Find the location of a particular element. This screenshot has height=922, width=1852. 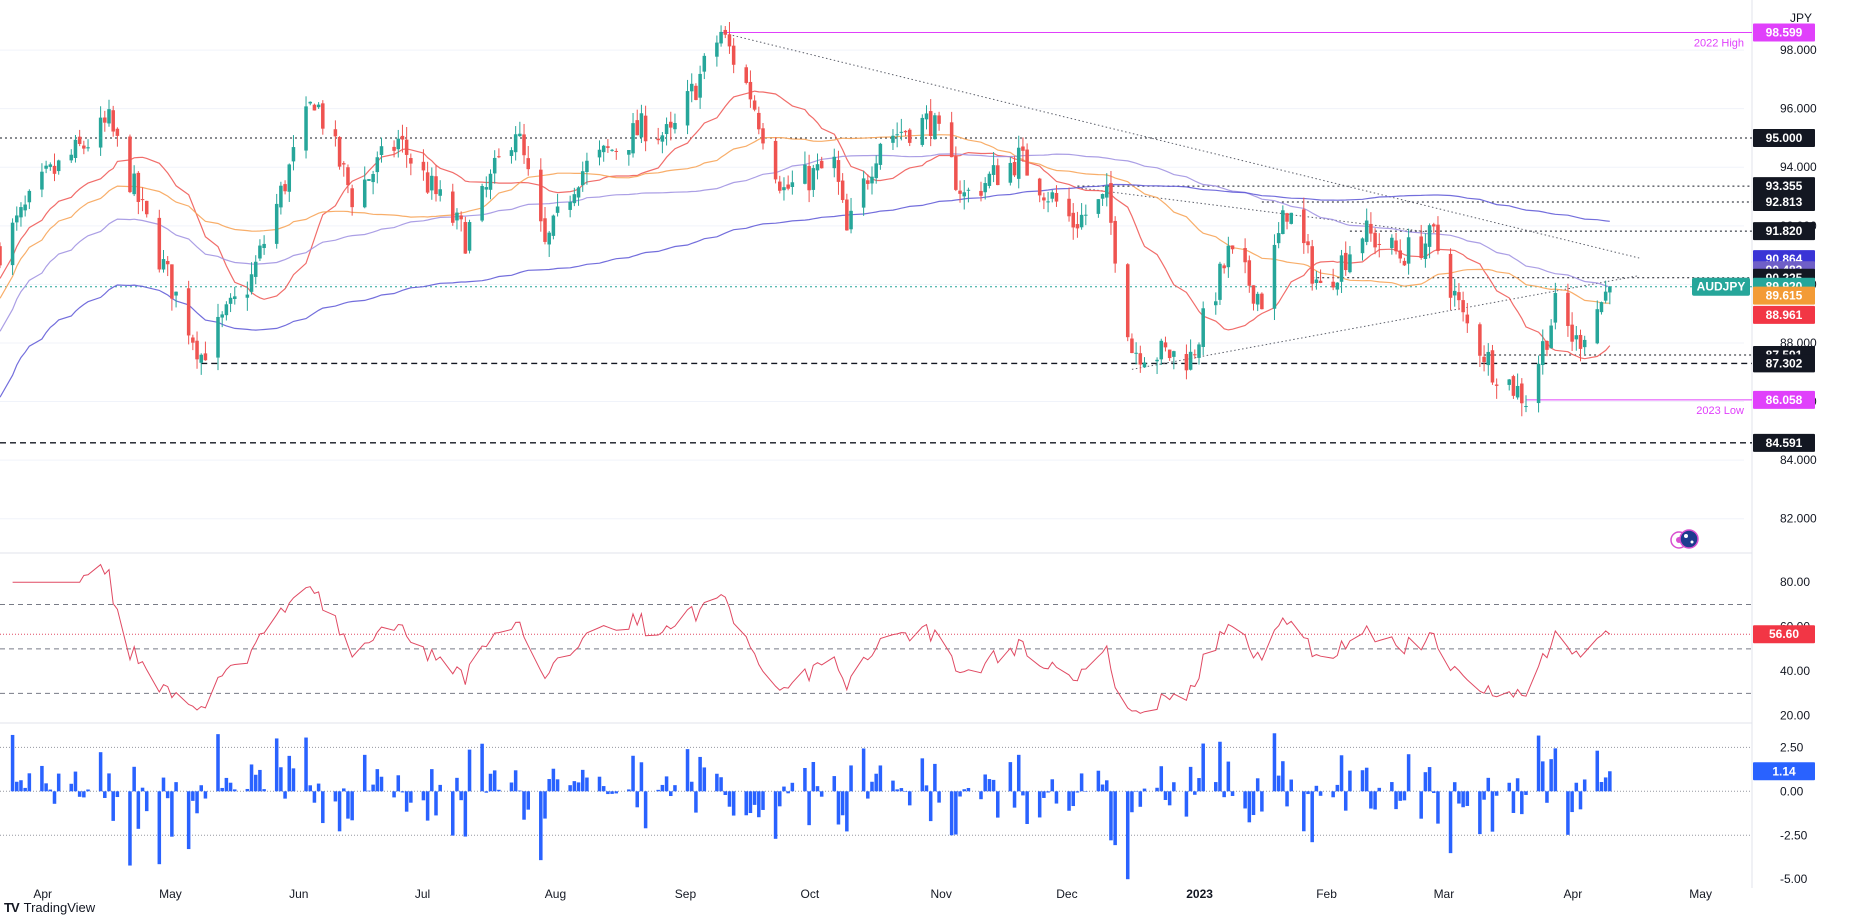

time-tick-label: May is located at coordinates (170, 894).